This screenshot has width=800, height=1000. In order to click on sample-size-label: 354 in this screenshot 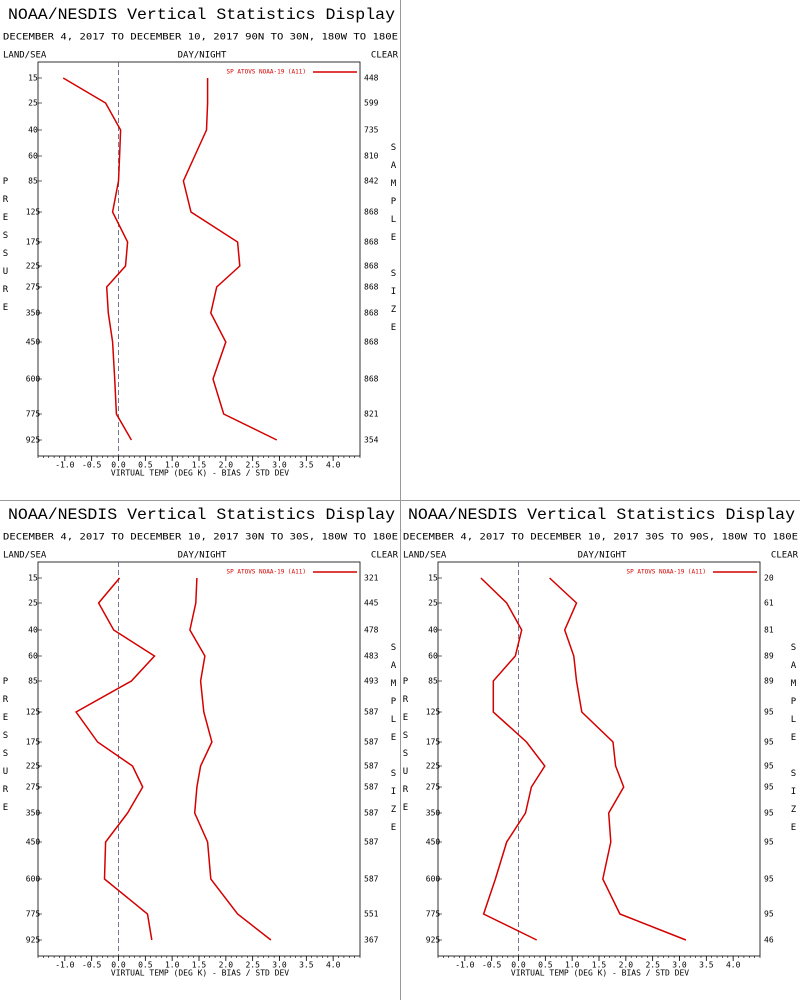, I will do `click(371, 440)`.